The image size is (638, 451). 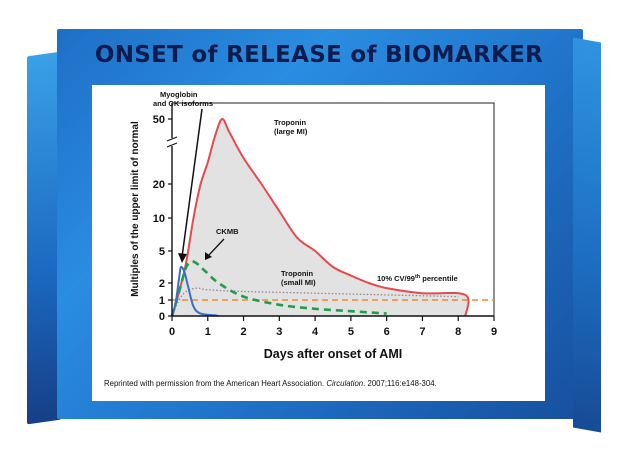 I want to click on y-tick-label: 1, so click(x=162, y=301).